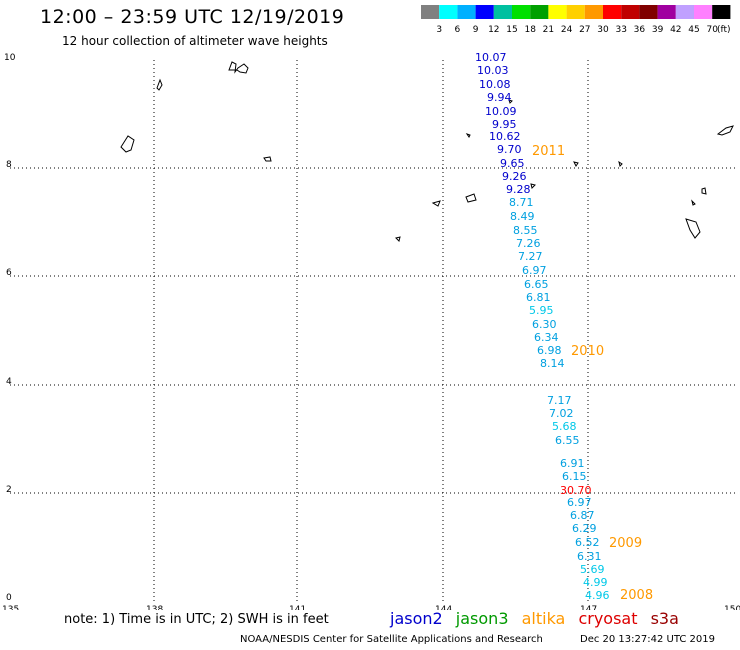 The width and height of the screenshot is (740, 650). What do you see at coordinates (530, 256) in the screenshot?
I see `wave-height-reading: 7.27` at bounding box center [530, 256].